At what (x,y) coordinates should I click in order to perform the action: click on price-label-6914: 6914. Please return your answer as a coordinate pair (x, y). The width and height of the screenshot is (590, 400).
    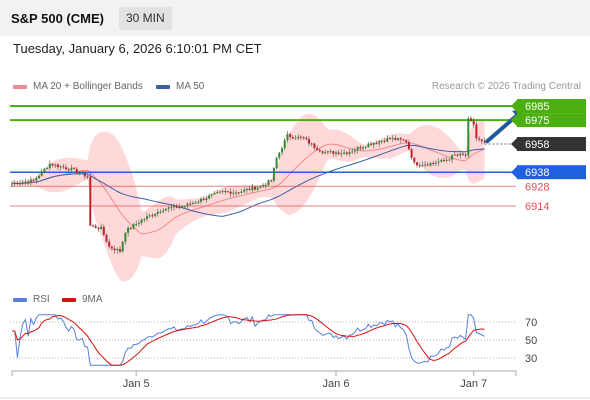
    Looking at the image, I should click on (537, 207).